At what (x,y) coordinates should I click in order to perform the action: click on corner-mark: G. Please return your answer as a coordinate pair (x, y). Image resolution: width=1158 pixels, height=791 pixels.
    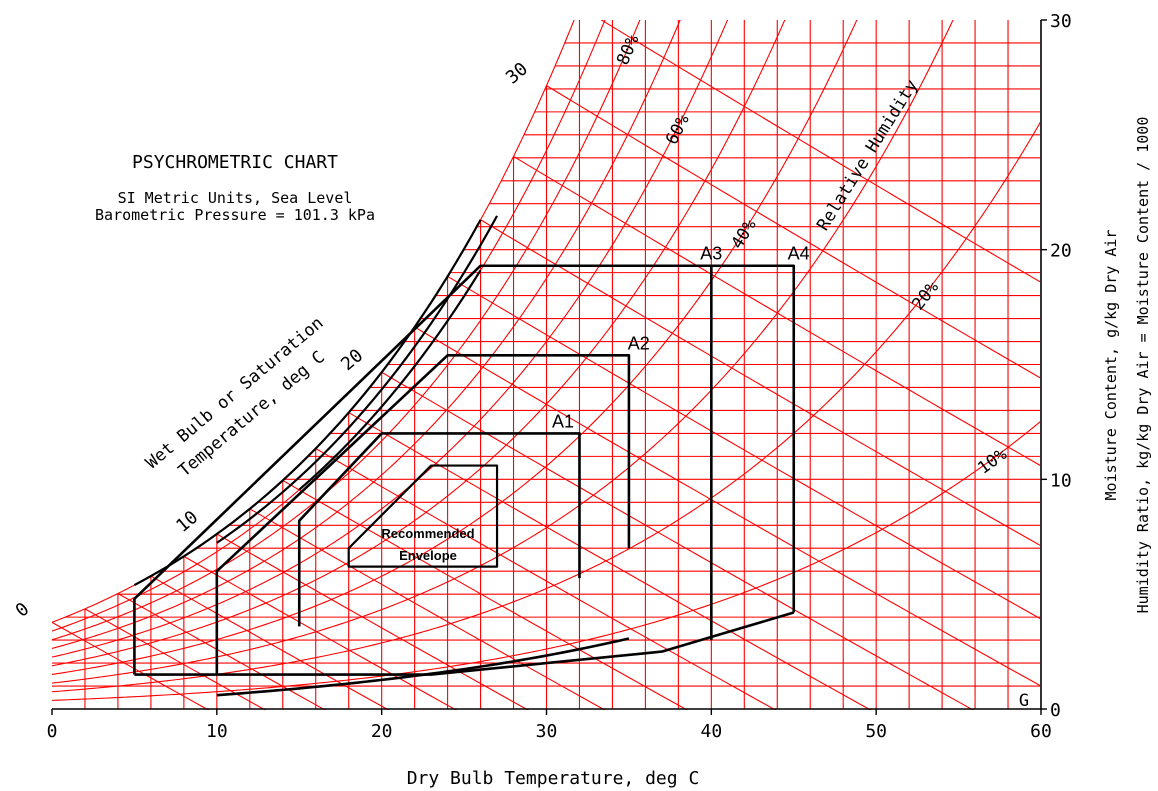
    Looking at the image, I should click on (1024, 701).